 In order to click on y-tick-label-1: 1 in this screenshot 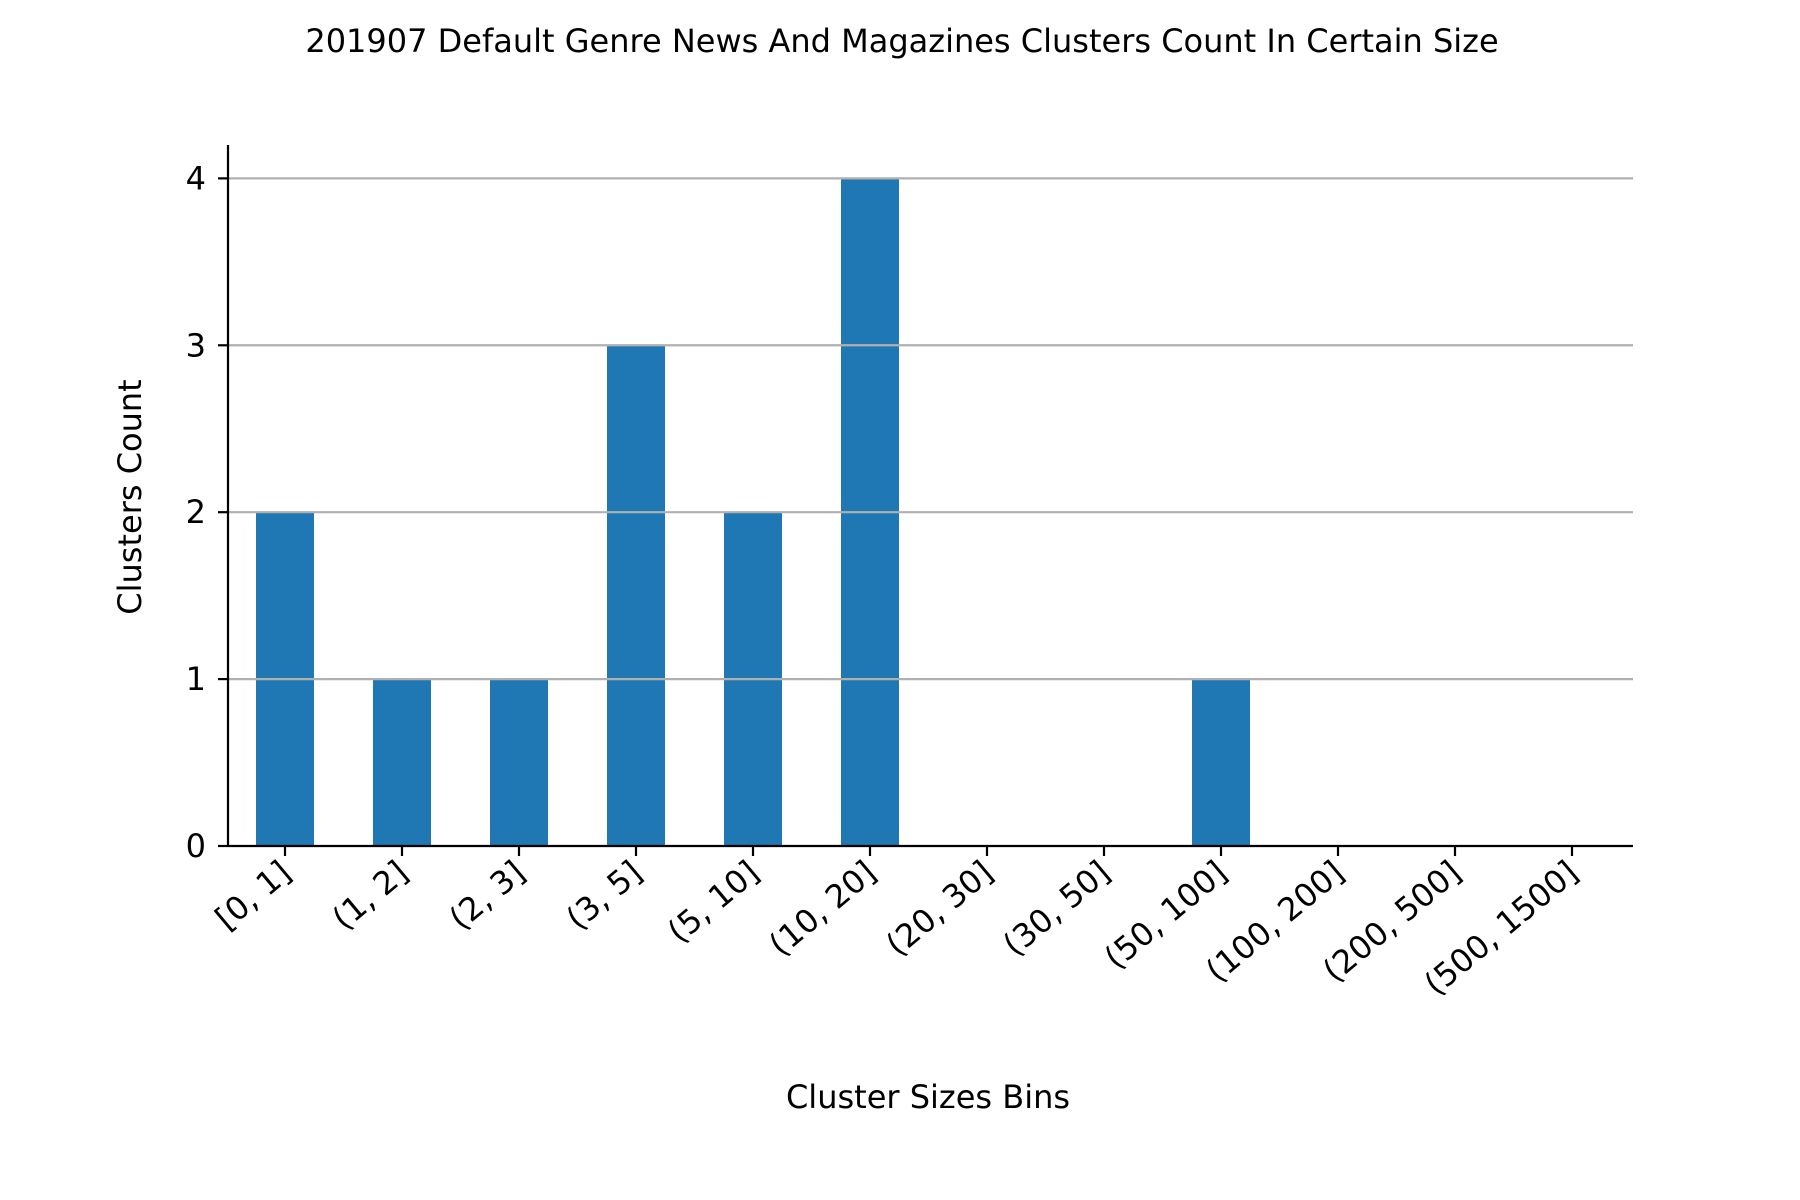, I will do `click(196, 679)`.